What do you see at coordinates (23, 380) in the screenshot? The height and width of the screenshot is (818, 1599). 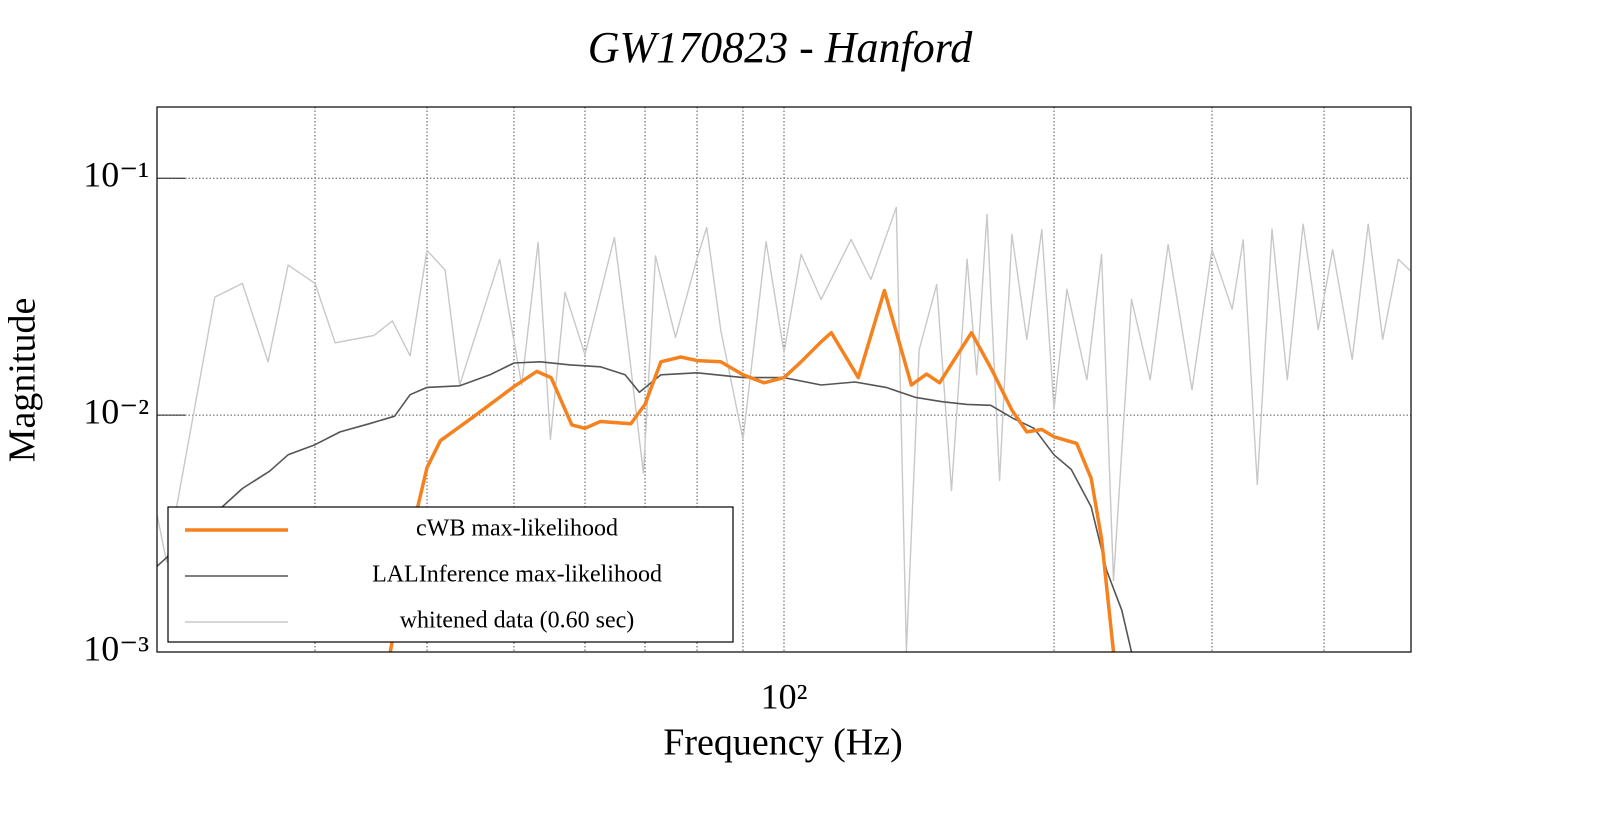 I see `y-axis-title: Magnitude` at bounding box center [23, 380].